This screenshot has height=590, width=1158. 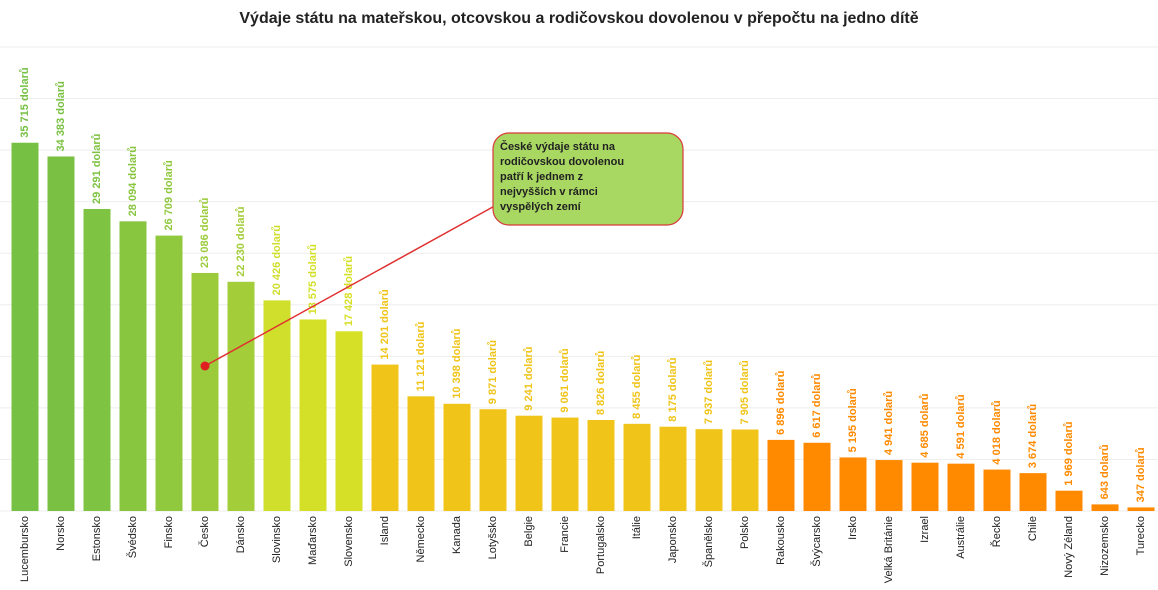 I want to click on x-tick-label: Japonsko, so click(x=673, y=539).